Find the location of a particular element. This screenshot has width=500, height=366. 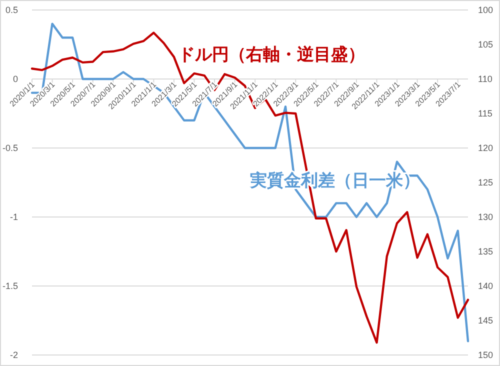

y2-tick-label: 135 is located at coordinates (486, 251).